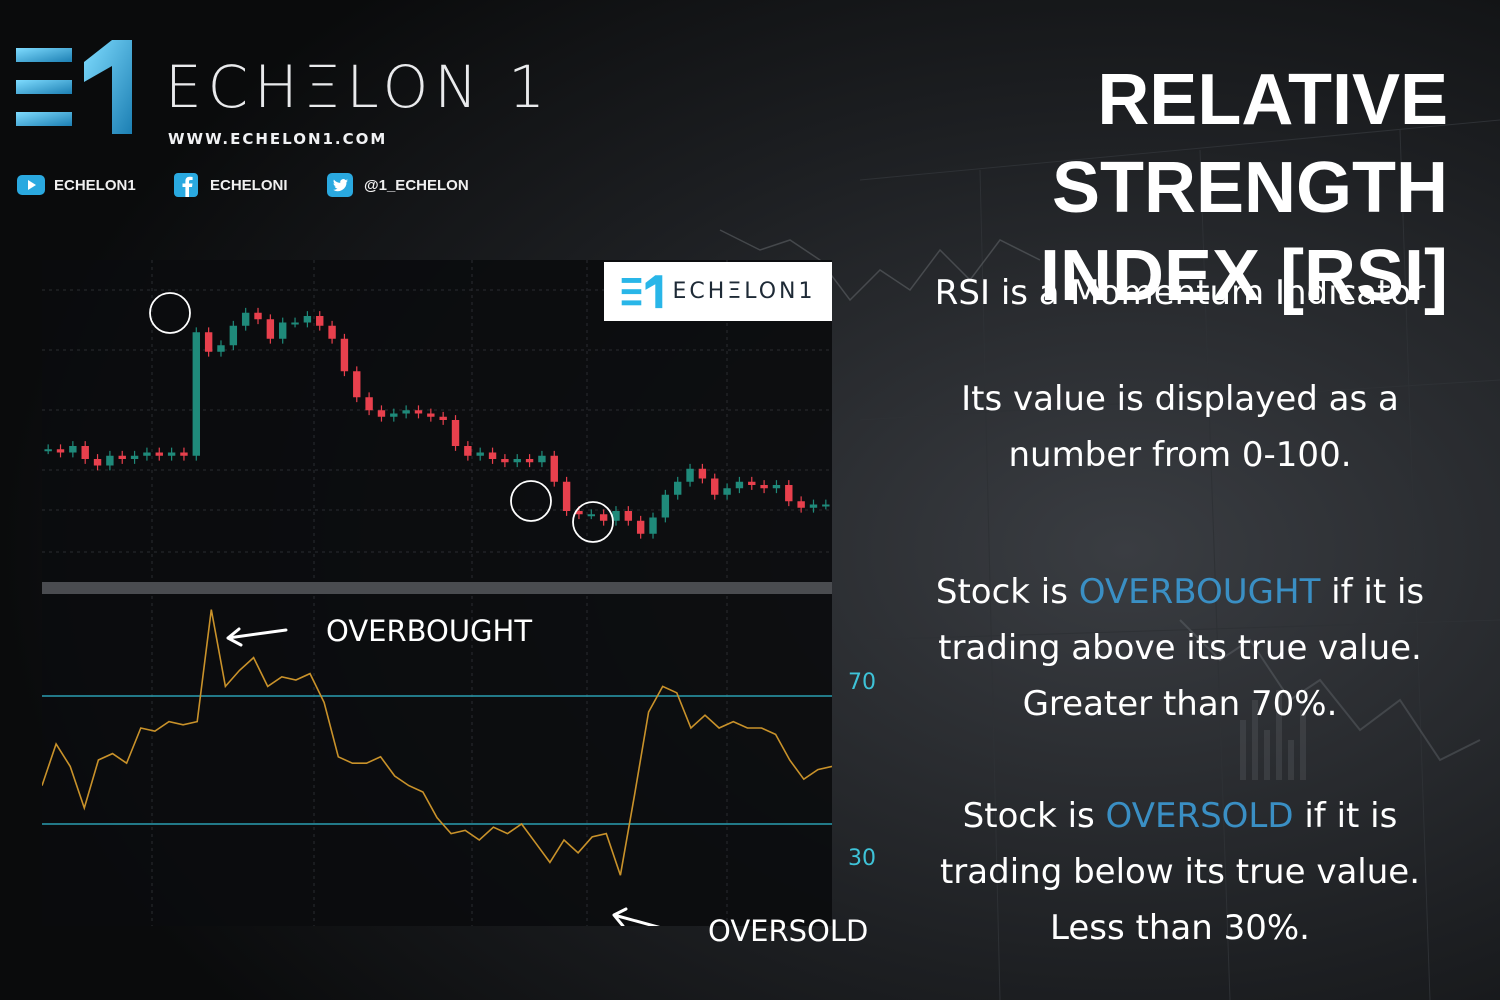 The image size is (1500, 1000). What do you see at coordinates (862, 682) in the screenshot?
I see `level-70-label: 70` at bounding box center [862, 682].